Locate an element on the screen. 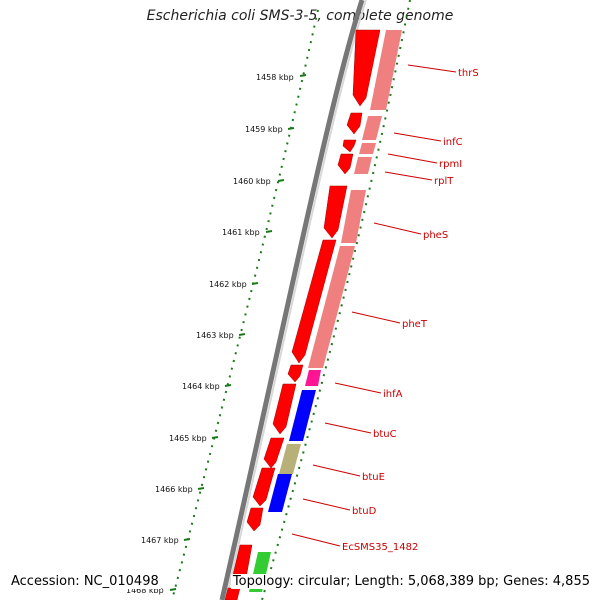  ruler-label: 1464 kbp is located at coordinates (201, 386).